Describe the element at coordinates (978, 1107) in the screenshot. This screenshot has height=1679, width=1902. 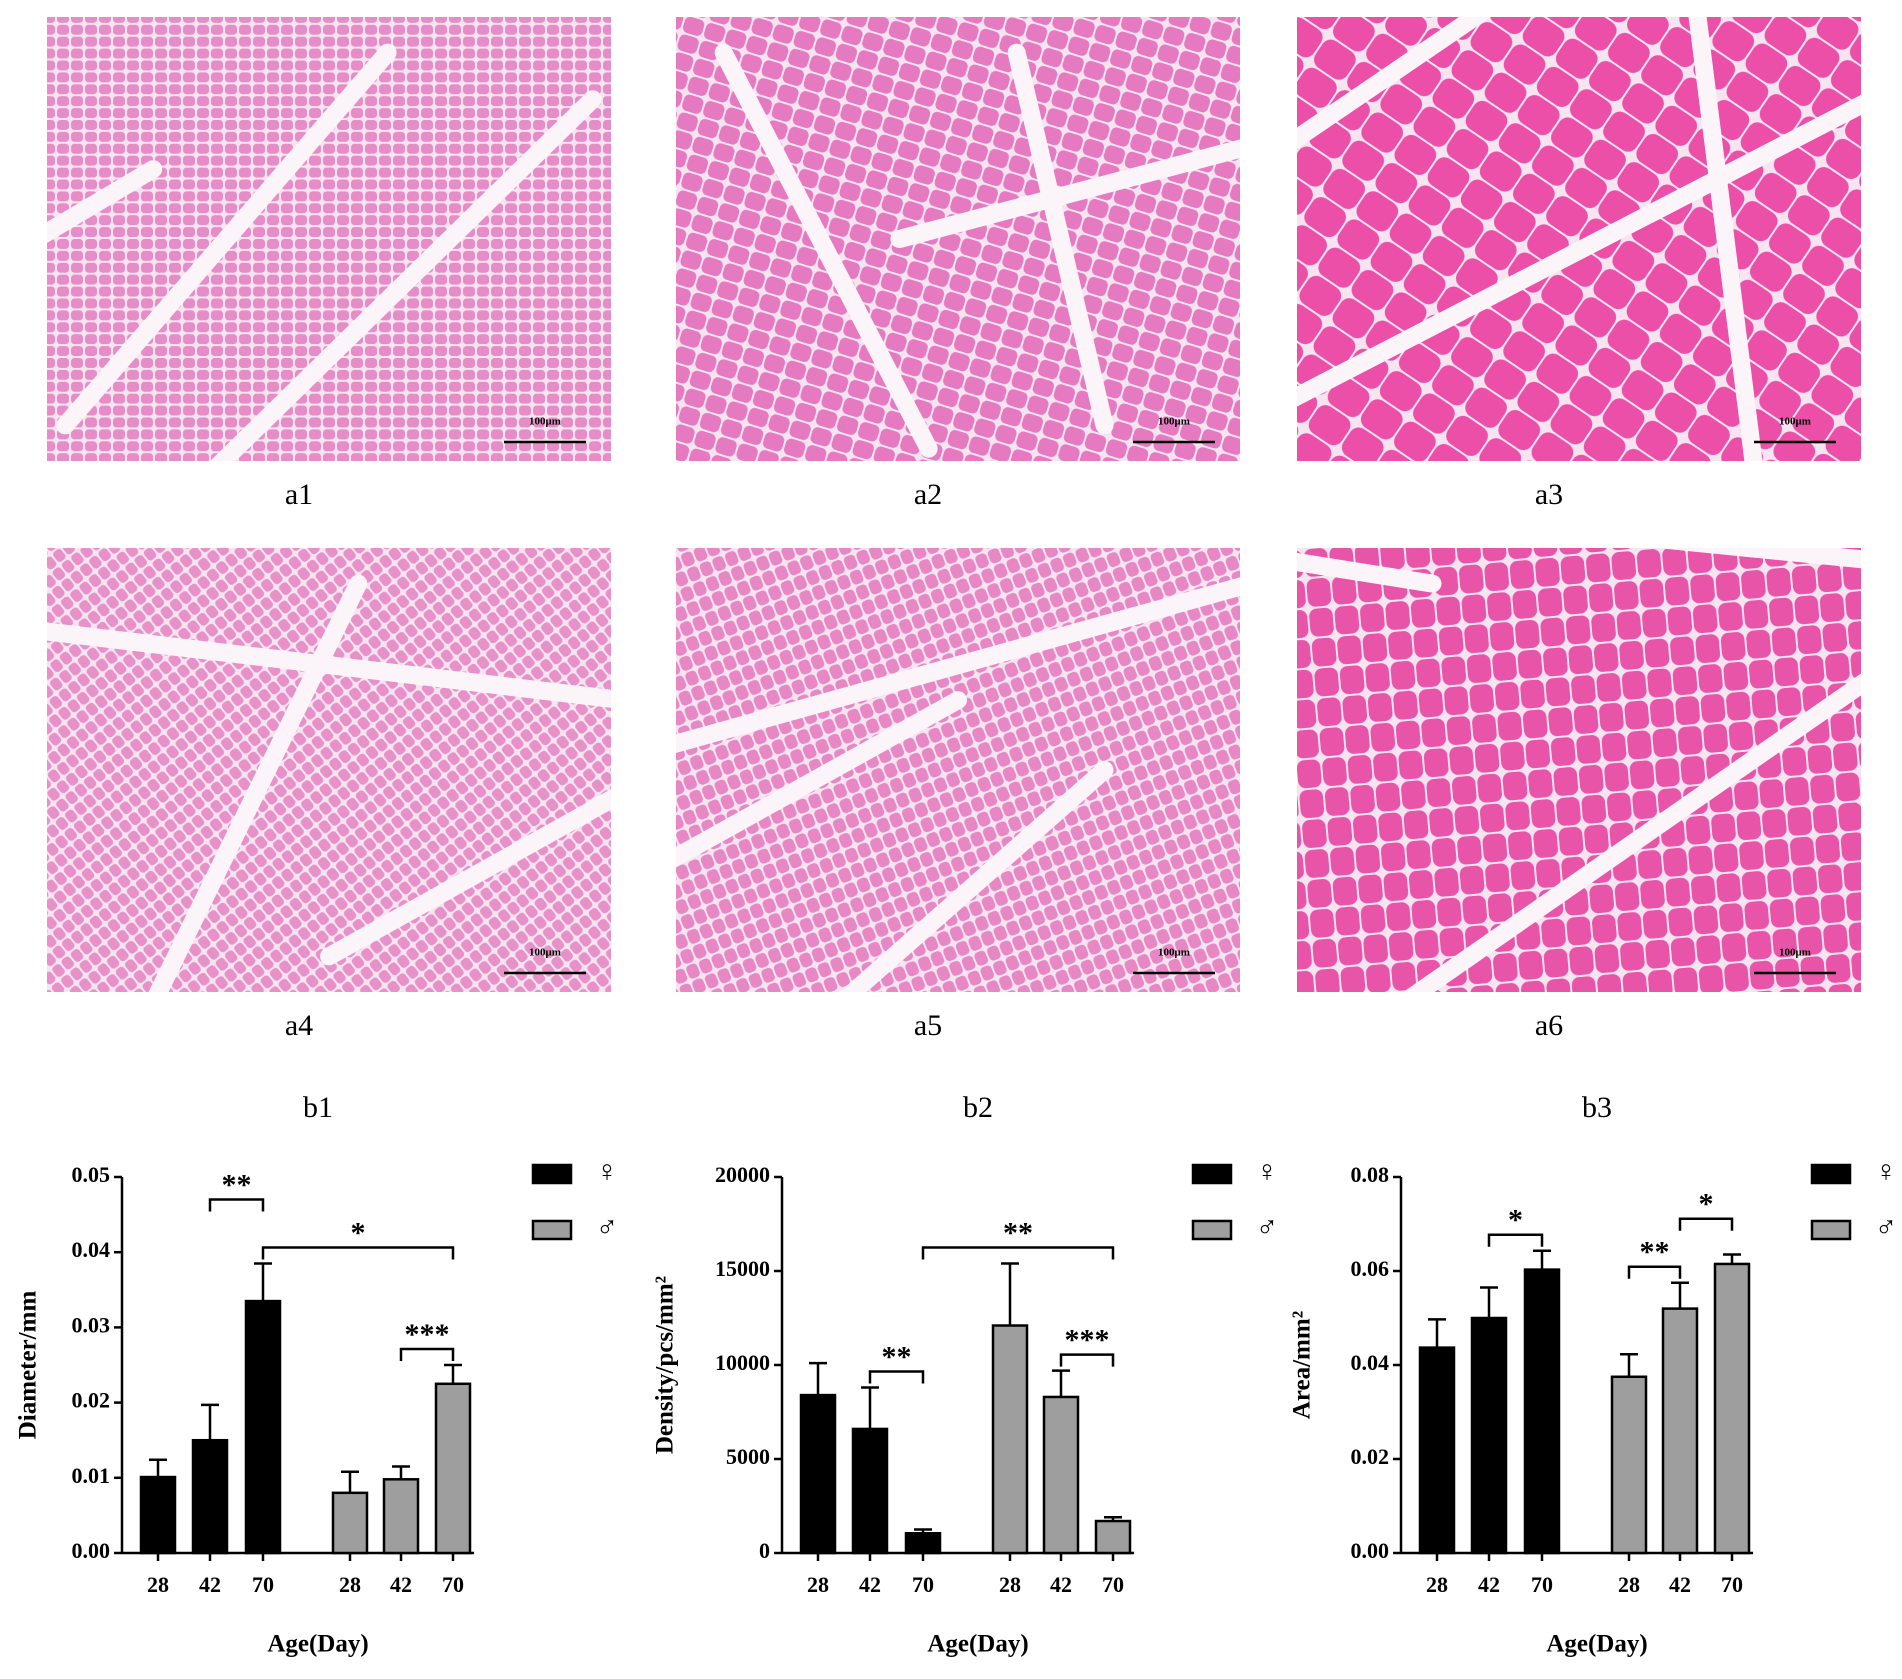
I see `chart-title: b2` at that location.